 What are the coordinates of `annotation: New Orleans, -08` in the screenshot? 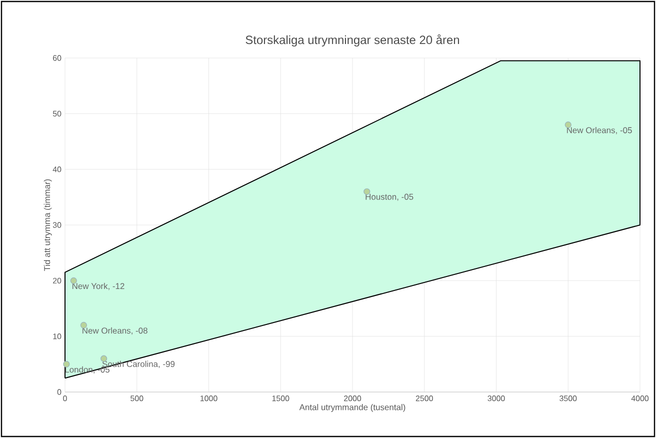 It's located at (115, 331).